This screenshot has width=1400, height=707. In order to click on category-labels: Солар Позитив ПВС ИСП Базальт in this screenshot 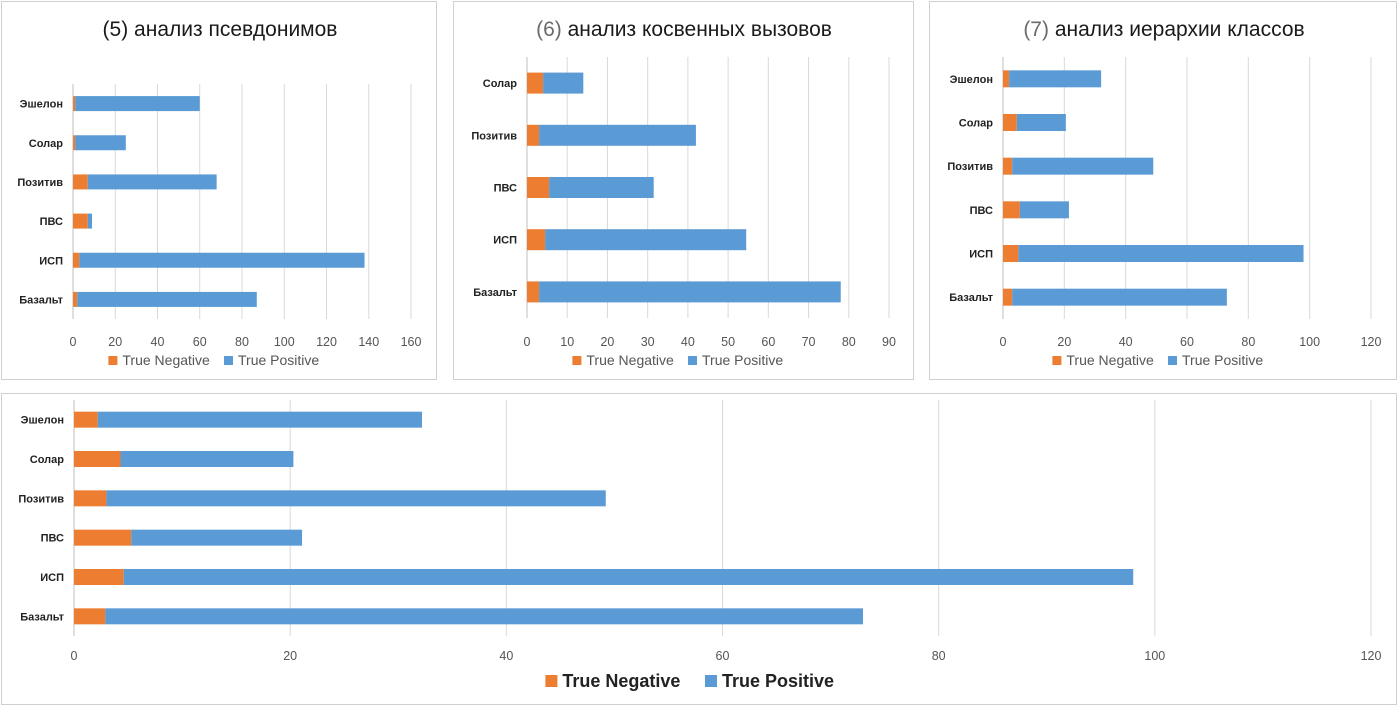, I will do `click(494, 188)`.